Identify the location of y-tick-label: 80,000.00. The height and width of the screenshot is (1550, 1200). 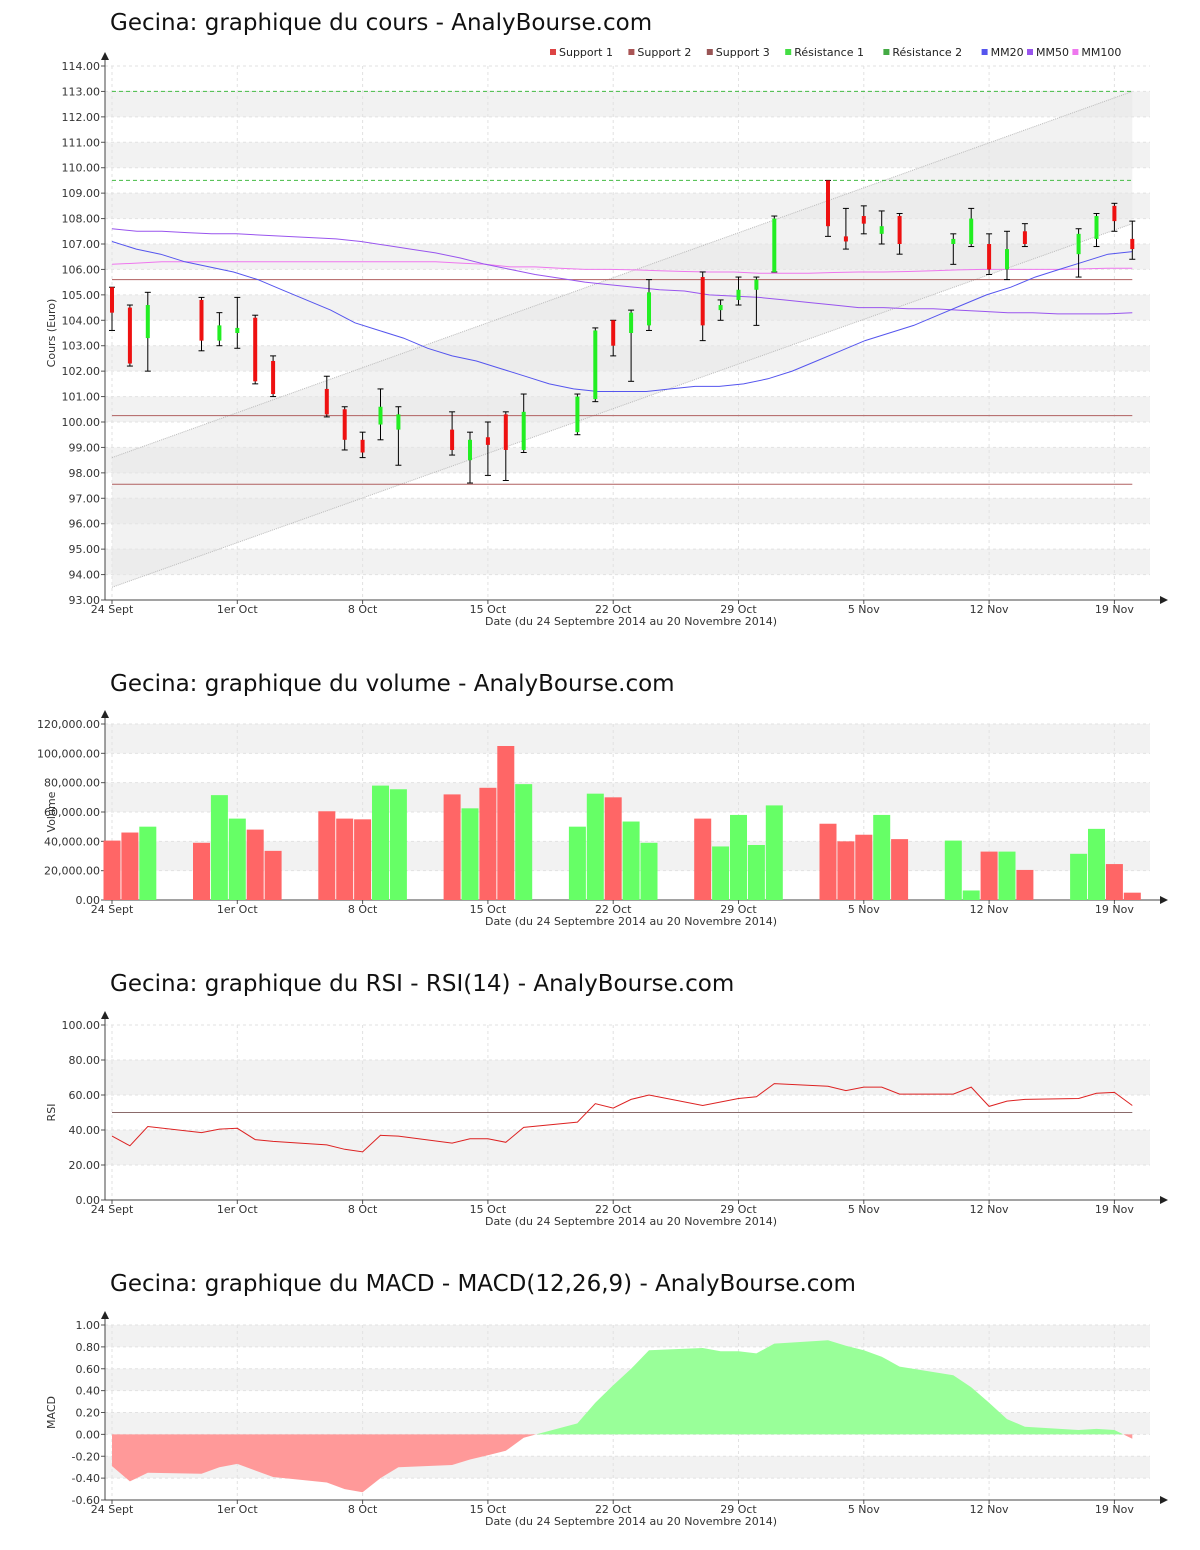
(72, 783).